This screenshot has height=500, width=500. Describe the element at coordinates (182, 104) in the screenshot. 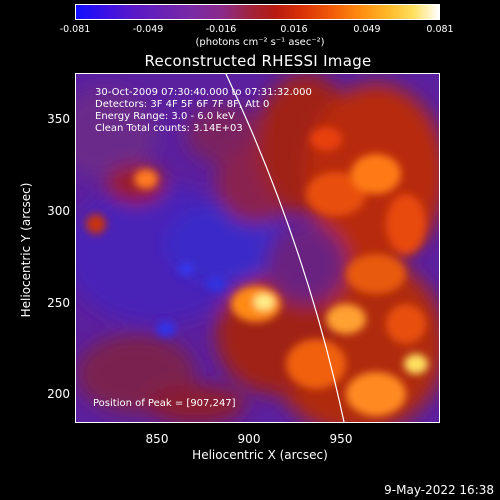

I see `info-detectors: Detectors: 3F 4F 5F 6F 7F 8F, Att 0` at that location.